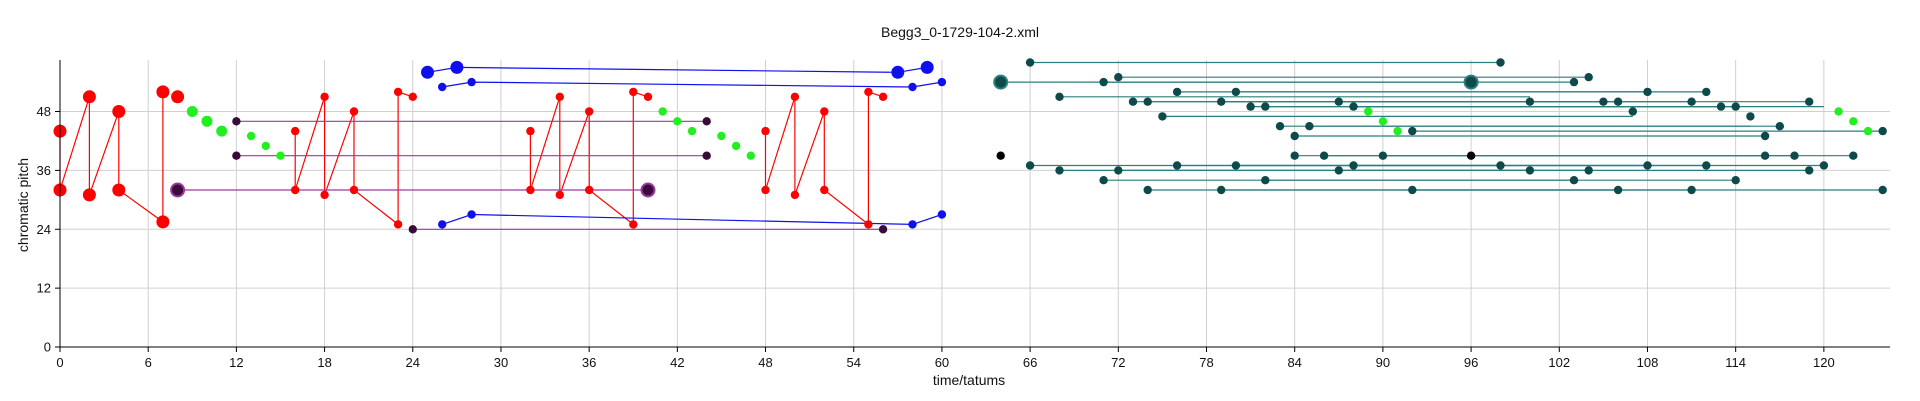  I want to click on x-tick-label: 54, so click(854, 362).